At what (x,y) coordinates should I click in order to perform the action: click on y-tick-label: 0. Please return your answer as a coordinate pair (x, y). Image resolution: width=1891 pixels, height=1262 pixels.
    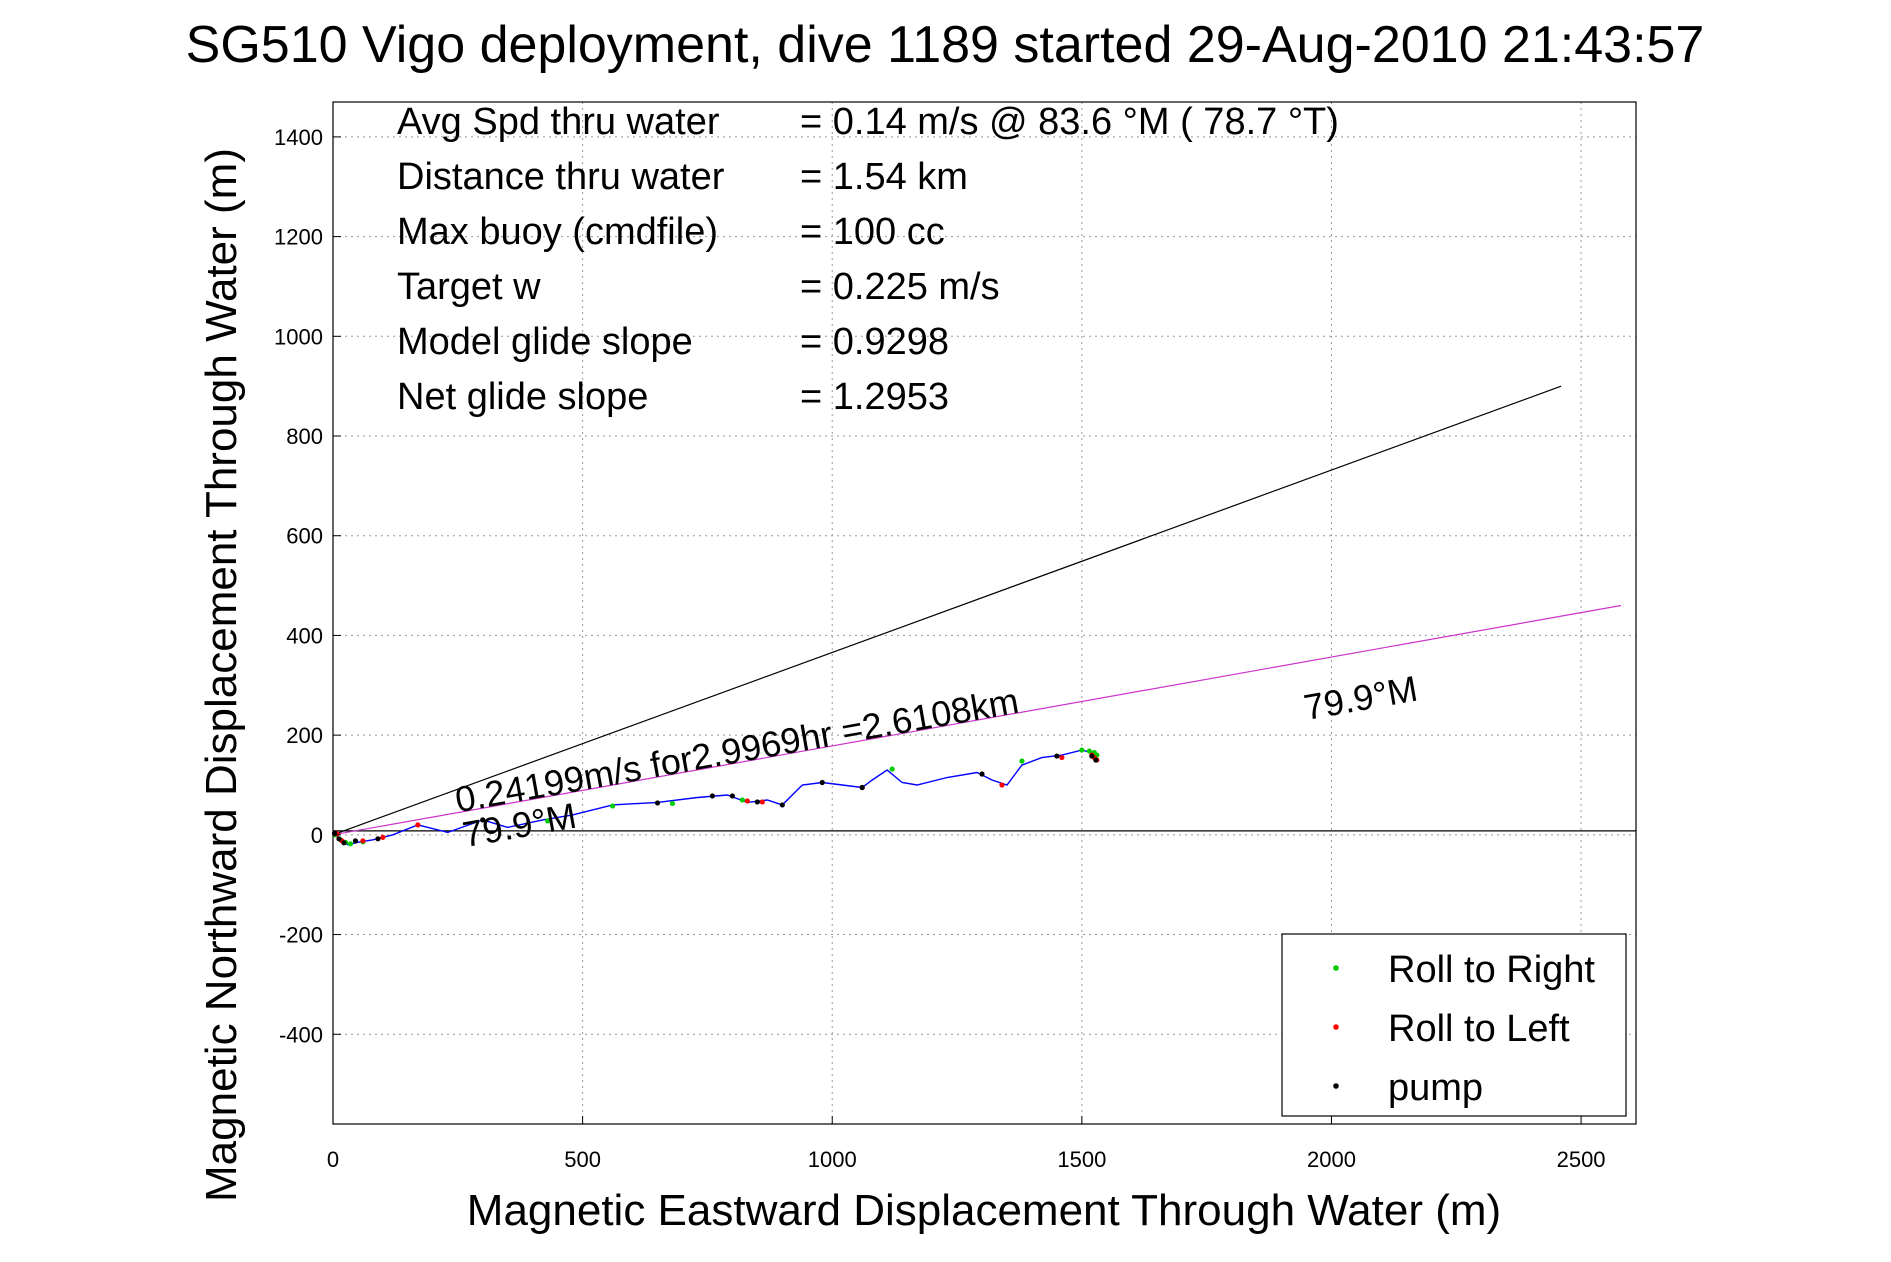
    Looking at the image, I should click on (317, 835).